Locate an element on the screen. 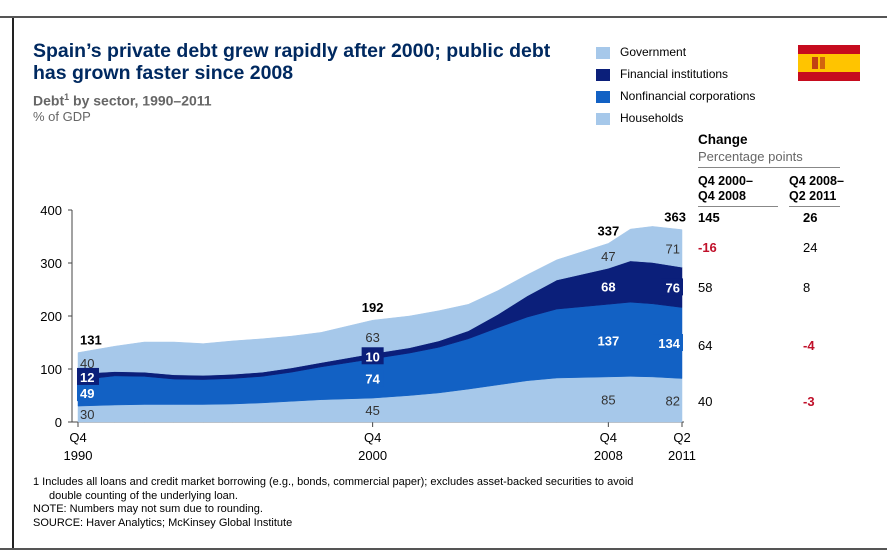  change-value-col2: 26 is located at coordinates (810, 217).